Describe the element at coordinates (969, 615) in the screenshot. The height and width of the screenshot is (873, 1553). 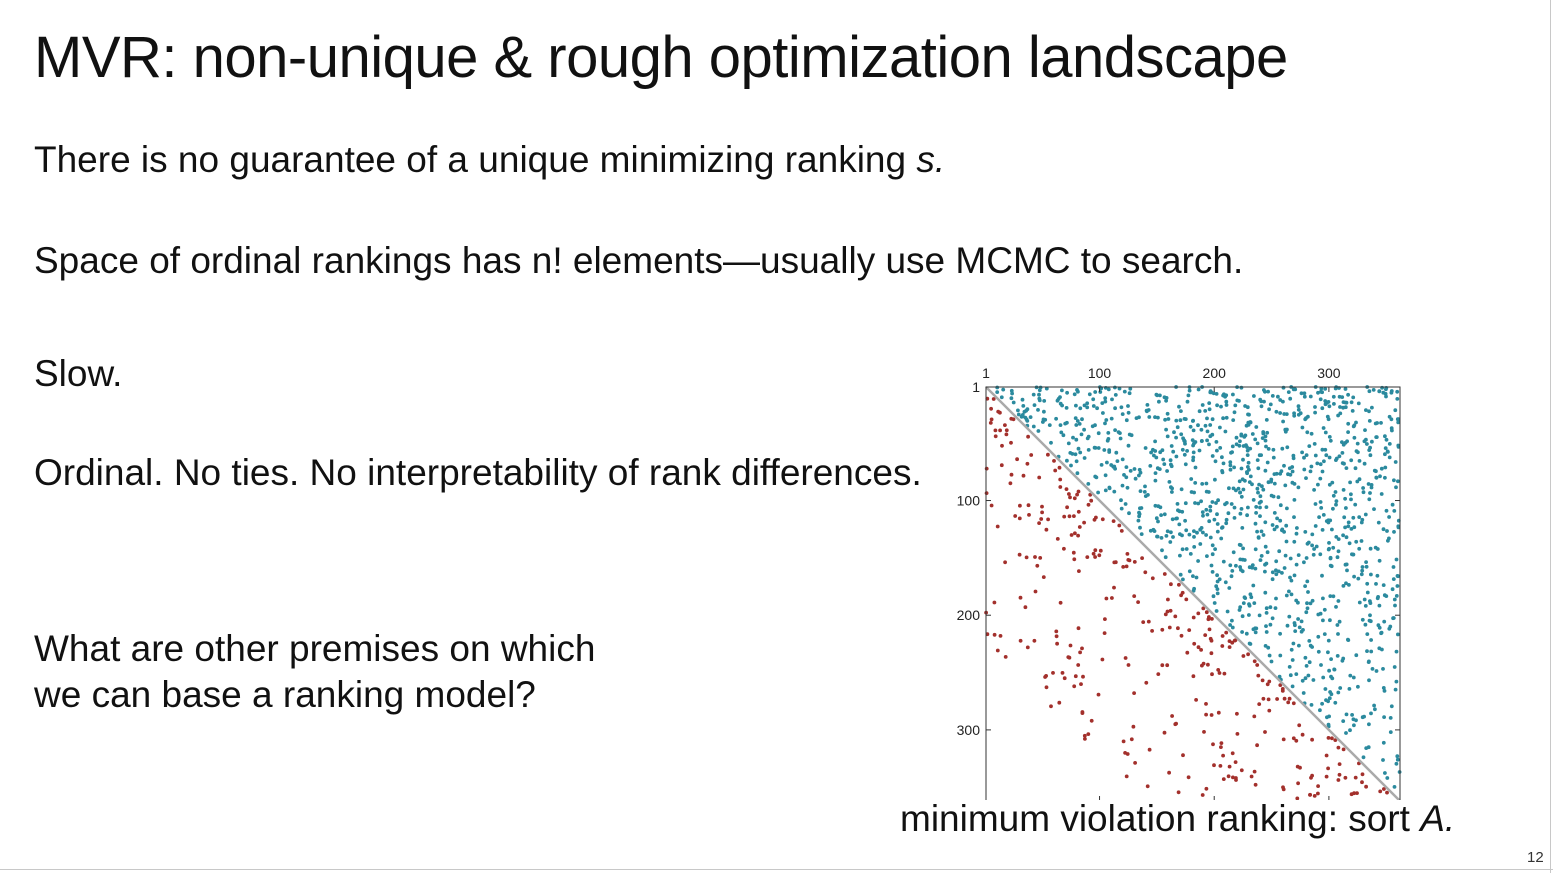
I see `y-tick-label: 200` at that location.